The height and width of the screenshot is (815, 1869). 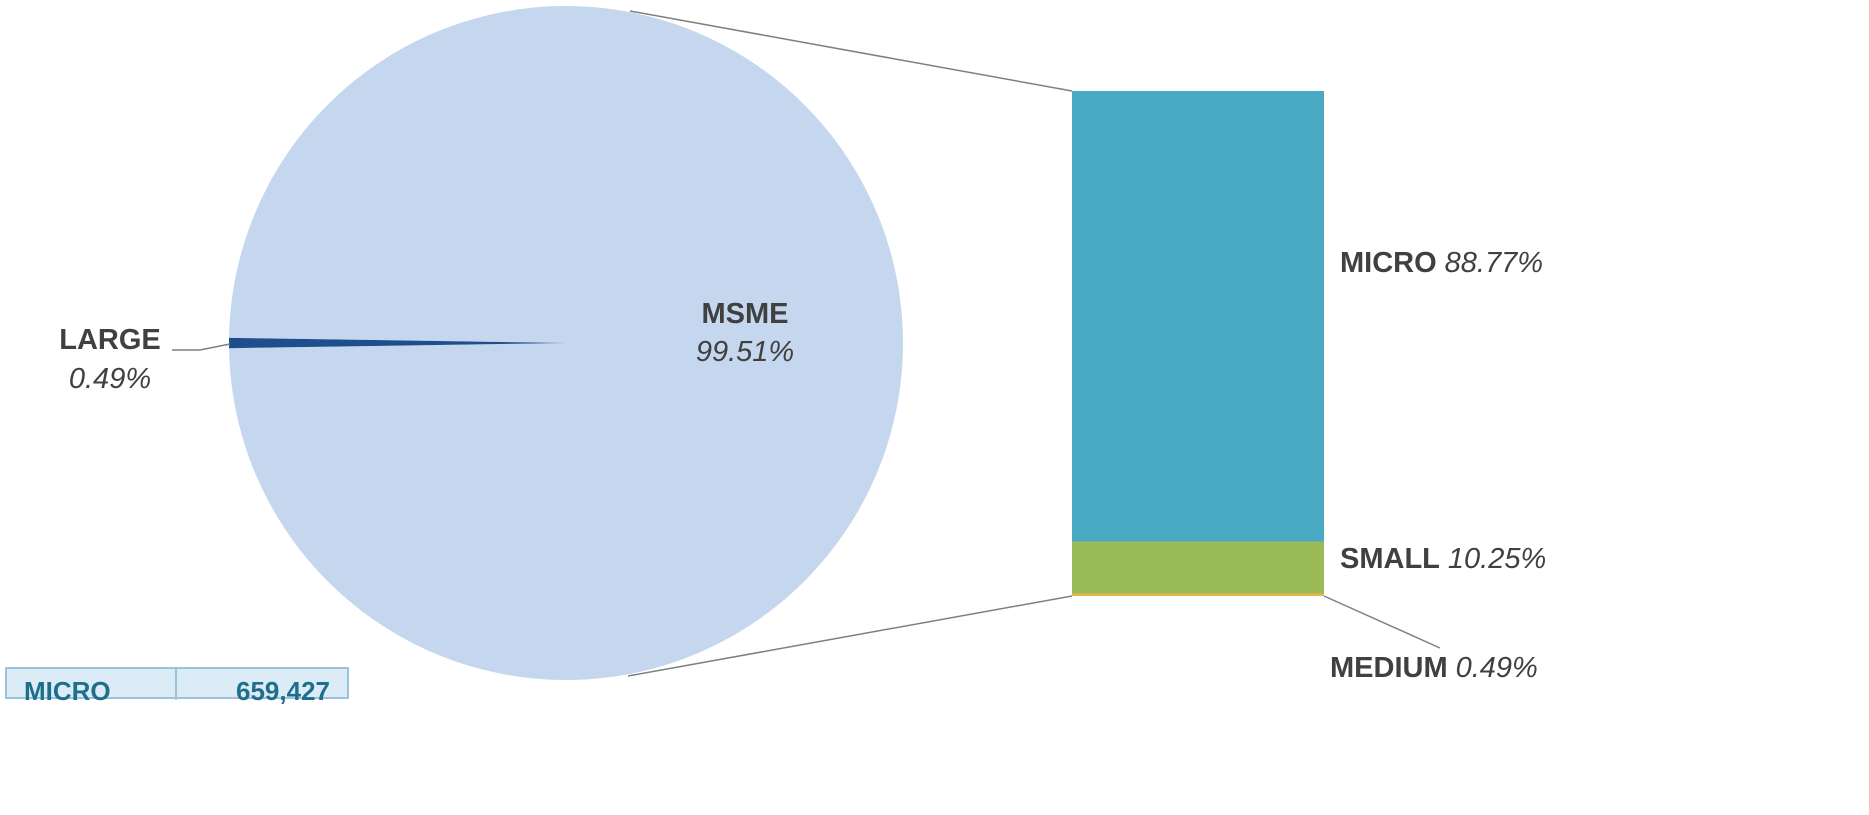 I want to click on connector-bottom-line, so click(x=850, y=636).